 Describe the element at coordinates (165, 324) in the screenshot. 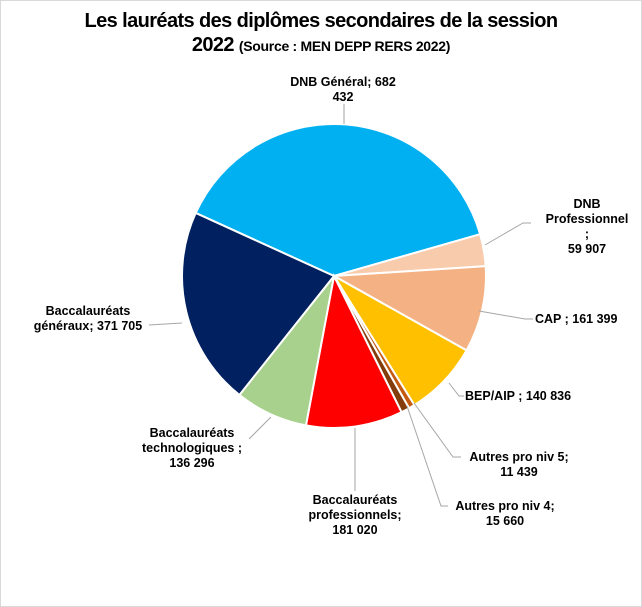

I see `leader-bac-gen` at that location.